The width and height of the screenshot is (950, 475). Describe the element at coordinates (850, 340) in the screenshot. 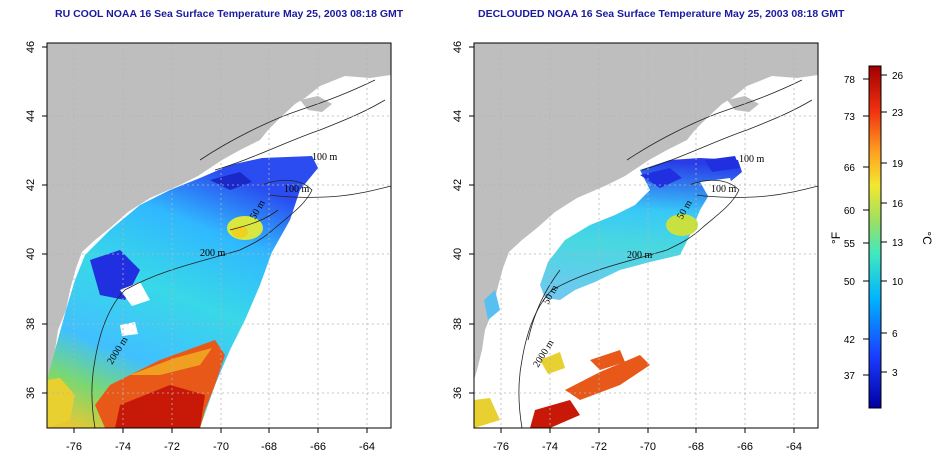

I see `fahrenheit-tick: 42` at that location.